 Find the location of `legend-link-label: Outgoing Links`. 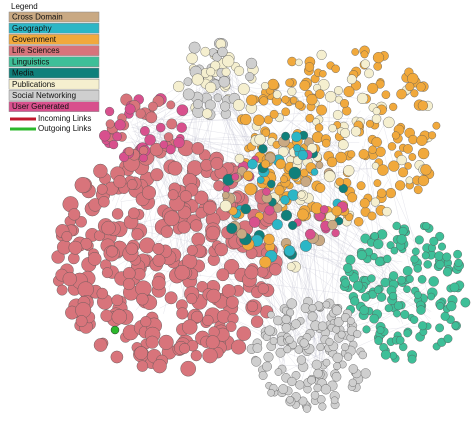

legend-link-label: Outgoing Links is located at coordinates (64, 128).